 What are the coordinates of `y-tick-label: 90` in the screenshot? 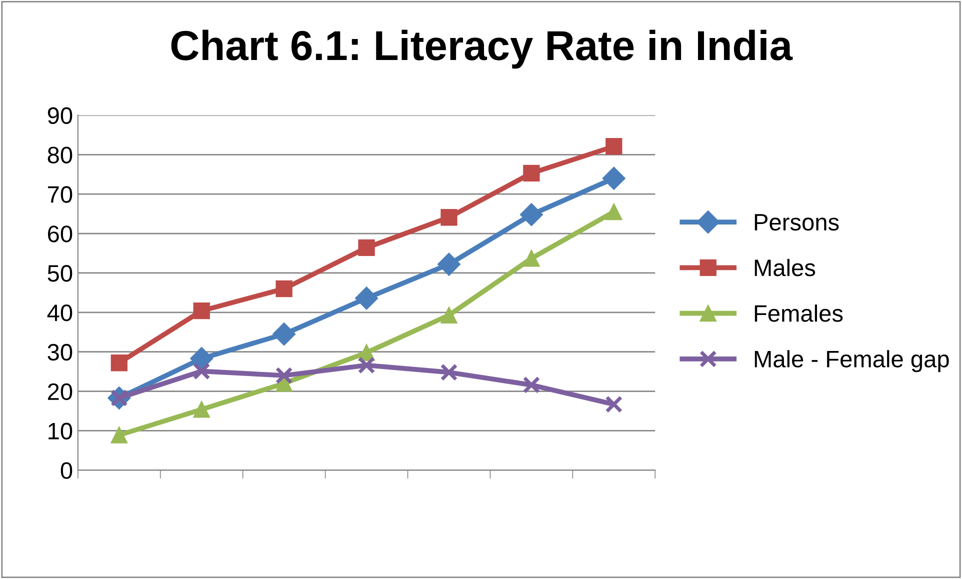 It's located at (60, 115).